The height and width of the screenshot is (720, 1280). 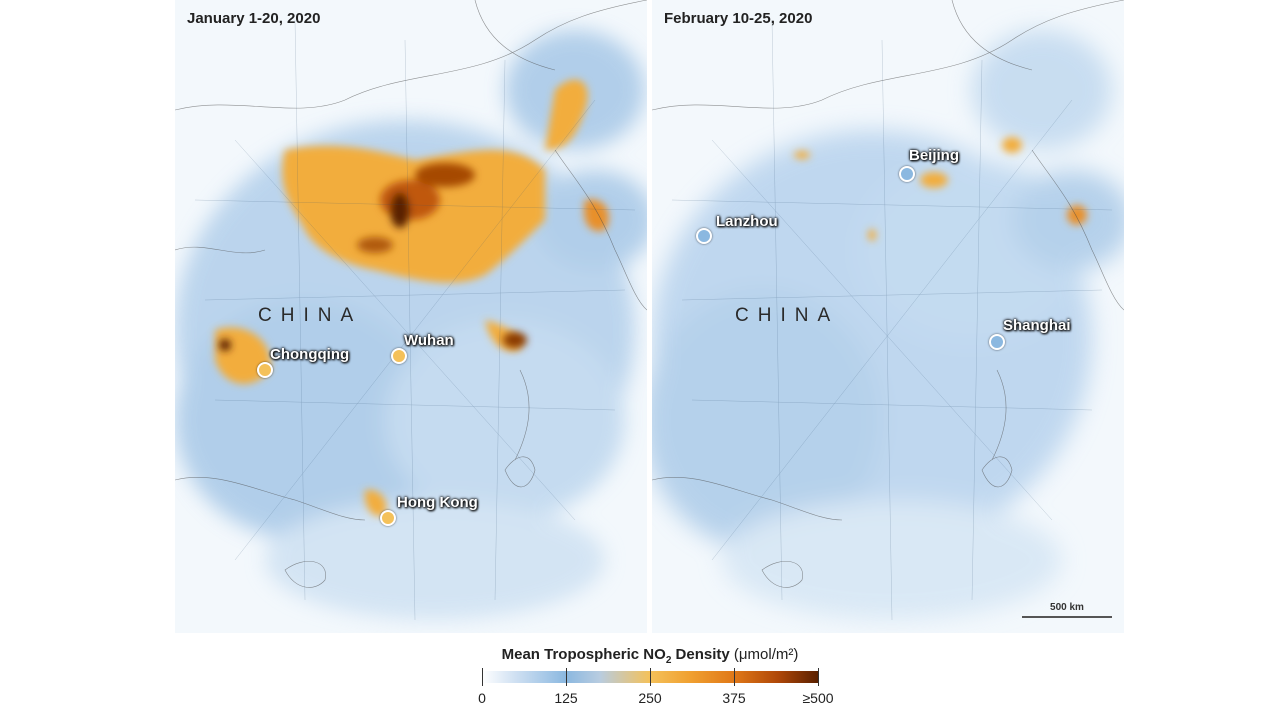 I want to click on panel-title-january: January 1-20, 2020, so click(x=254, y=18).